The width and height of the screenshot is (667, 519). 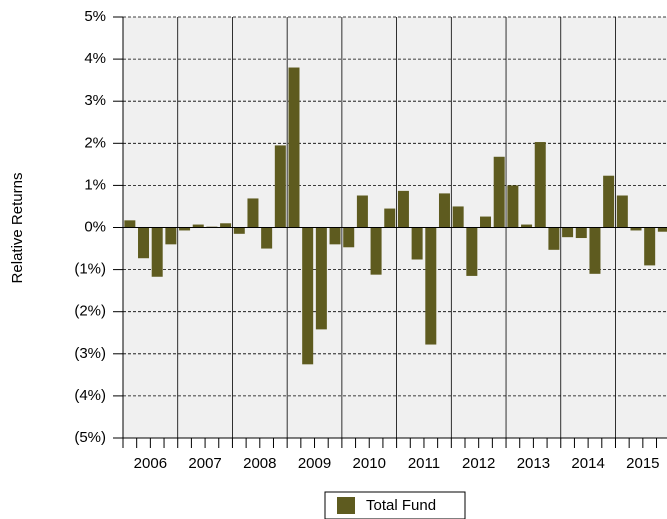 What do you see at coordinates (259, 463) in the screenshot?
I see `x-tick-label: 2008` at bounding box center [259, 463].